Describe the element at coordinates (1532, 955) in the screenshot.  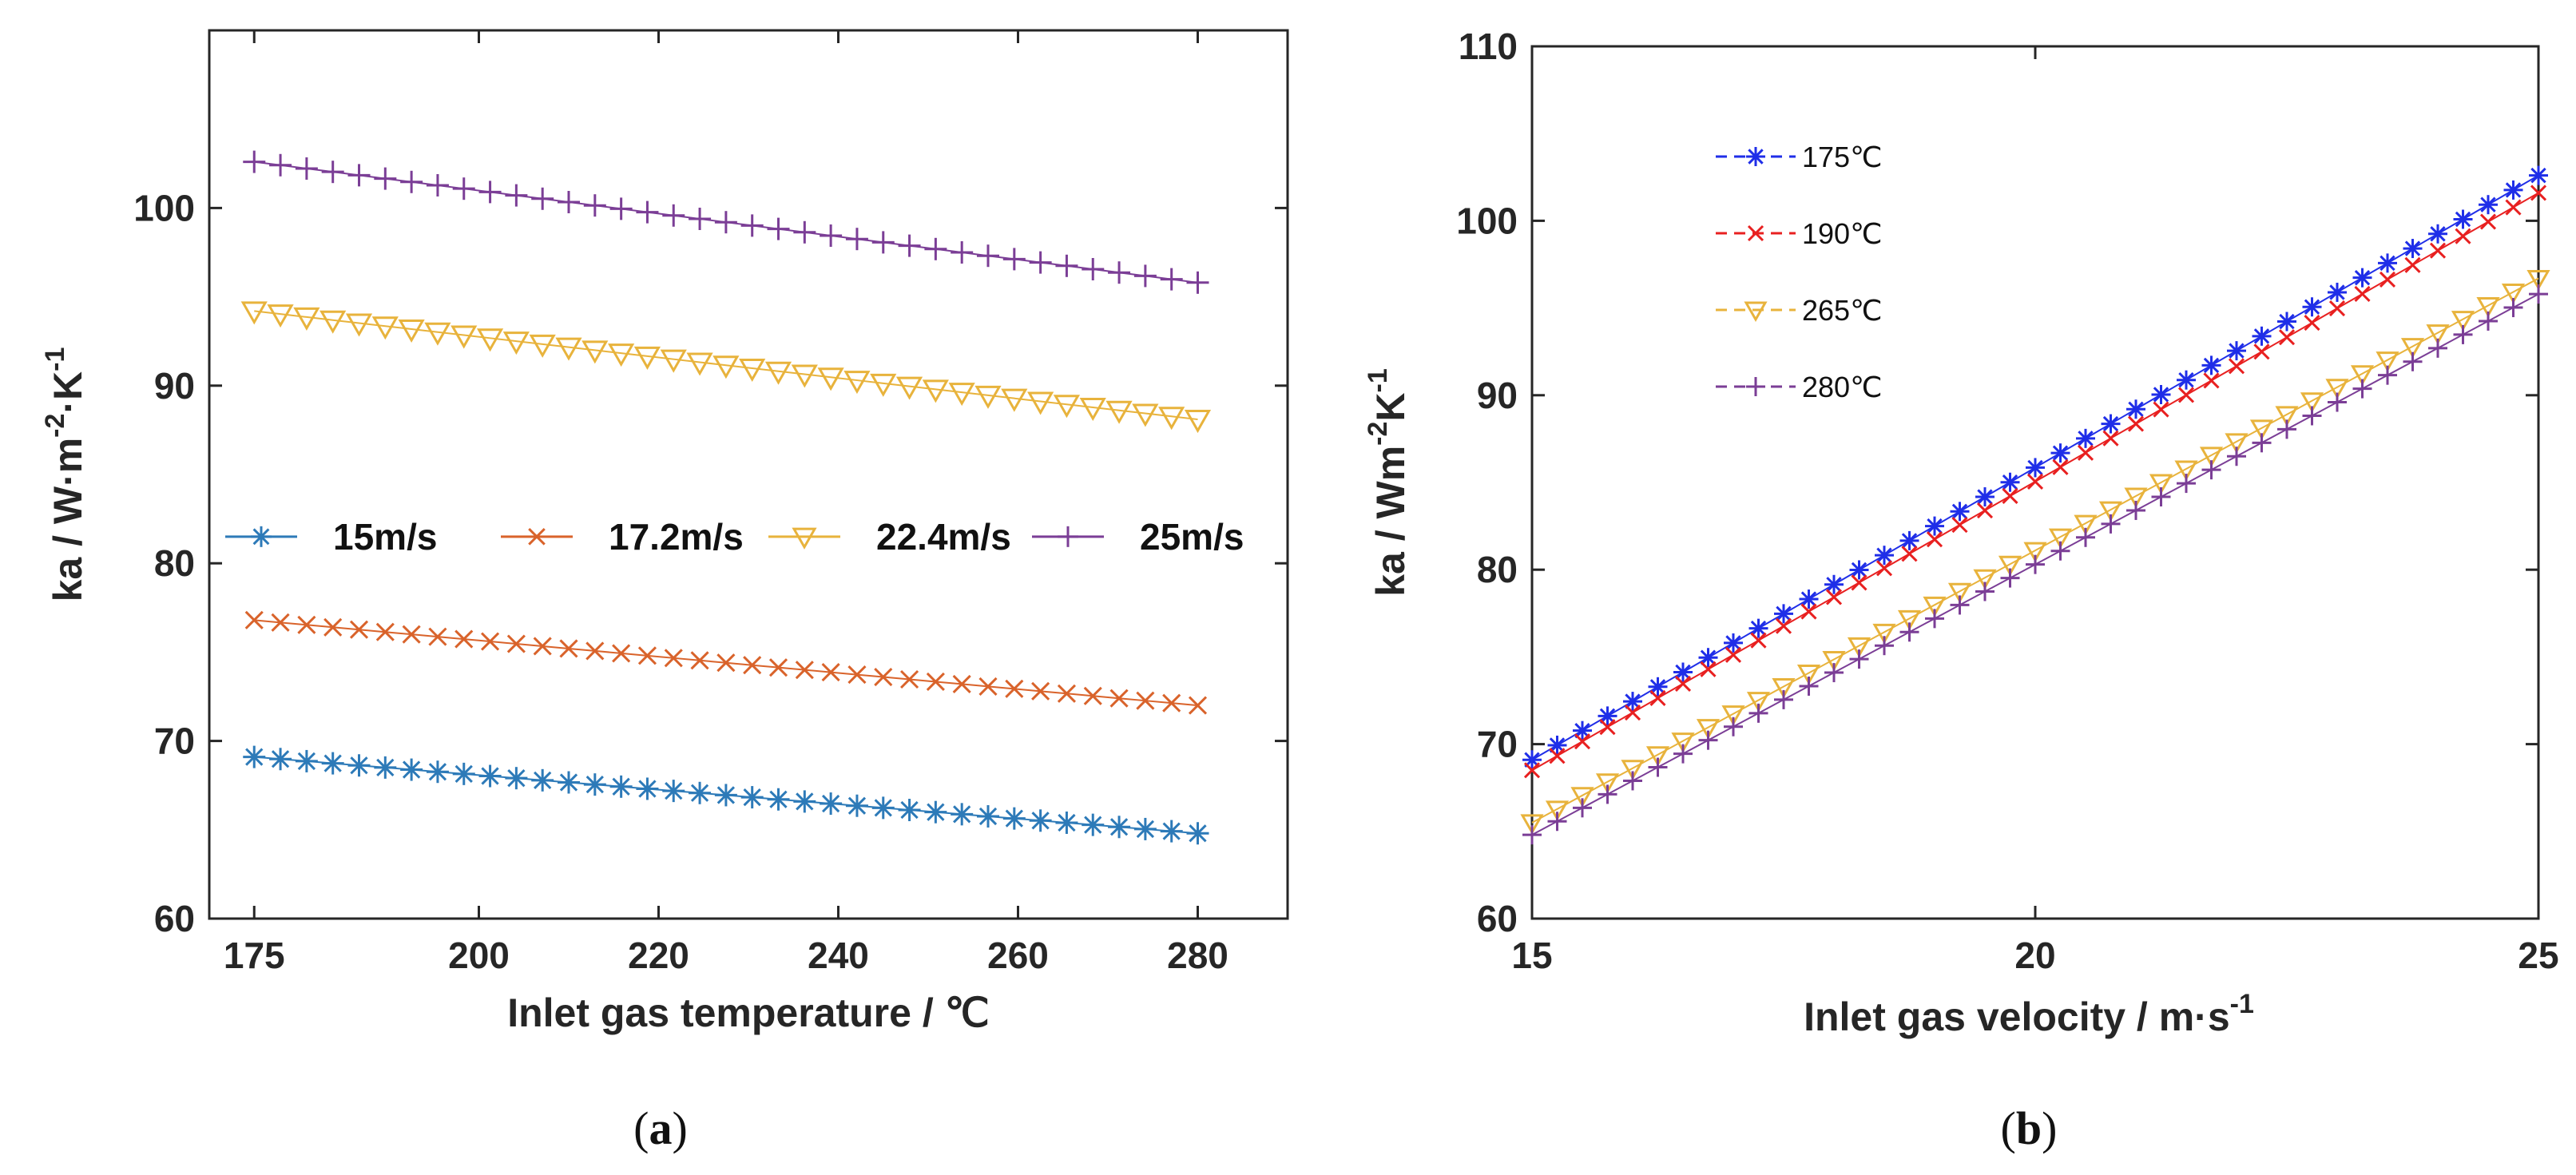
I see `panel-b-x-tick-label: 15` at that location.